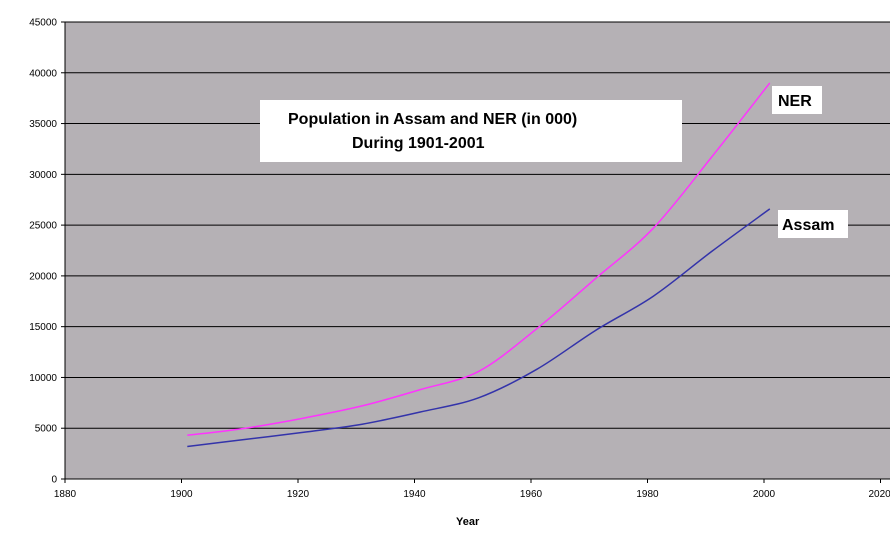  Describe the element at coordinates (43, 327) in the screenshot. I see `y-tick-label: 15000` at that location.